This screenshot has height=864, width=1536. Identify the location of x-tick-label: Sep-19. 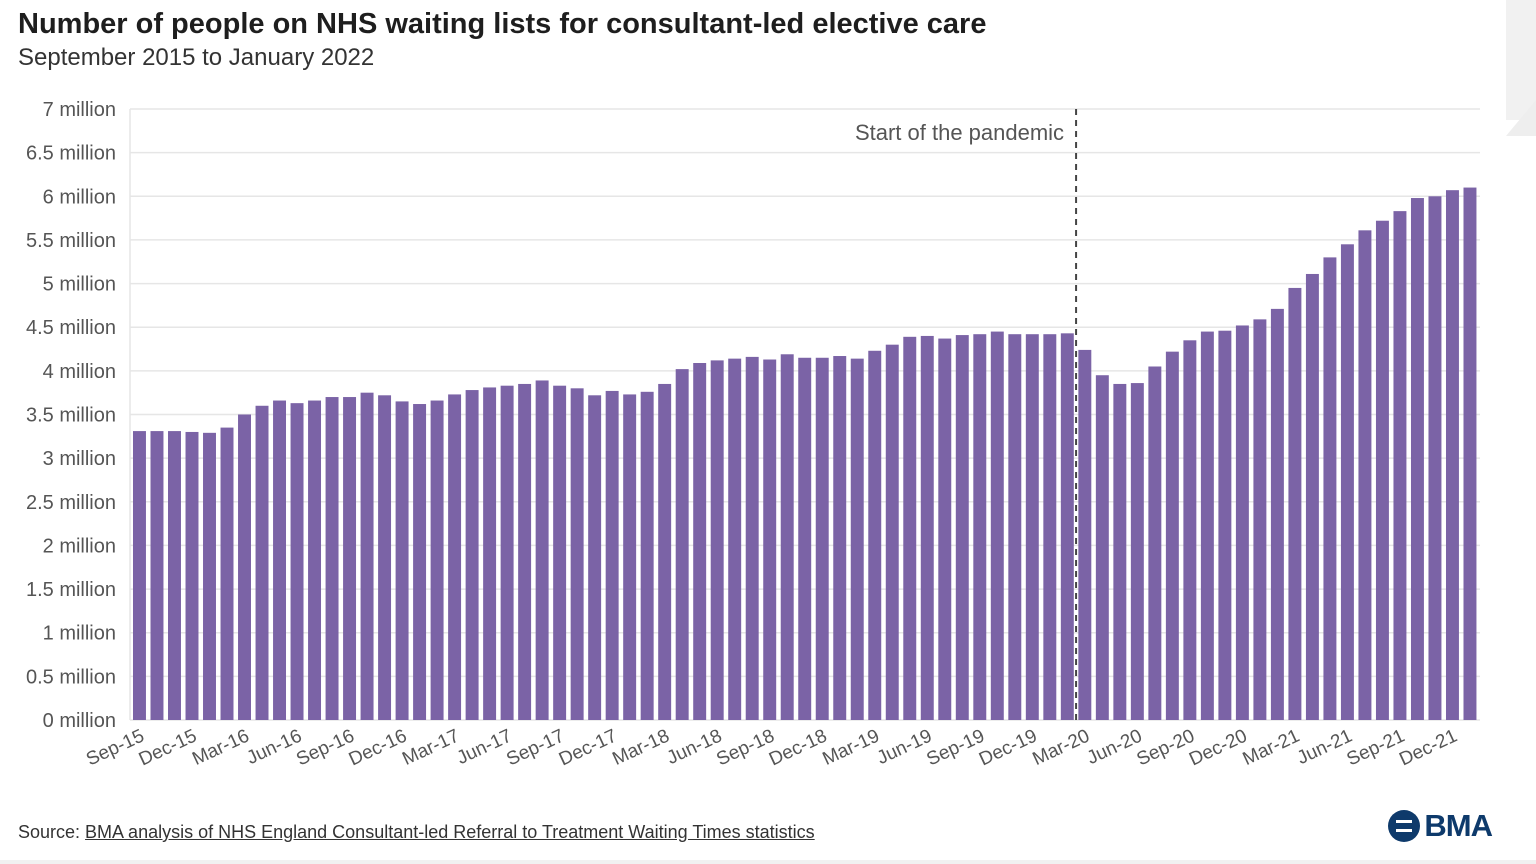
(955, 747).